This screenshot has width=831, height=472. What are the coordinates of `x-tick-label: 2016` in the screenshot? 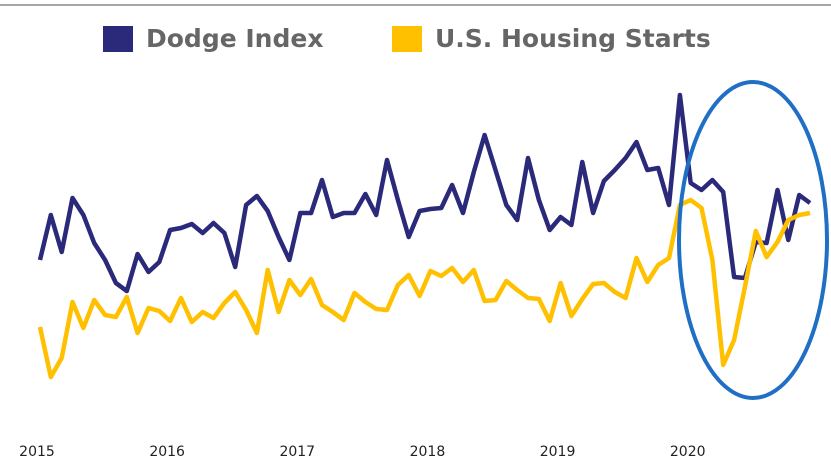 It's located at (167, 452).